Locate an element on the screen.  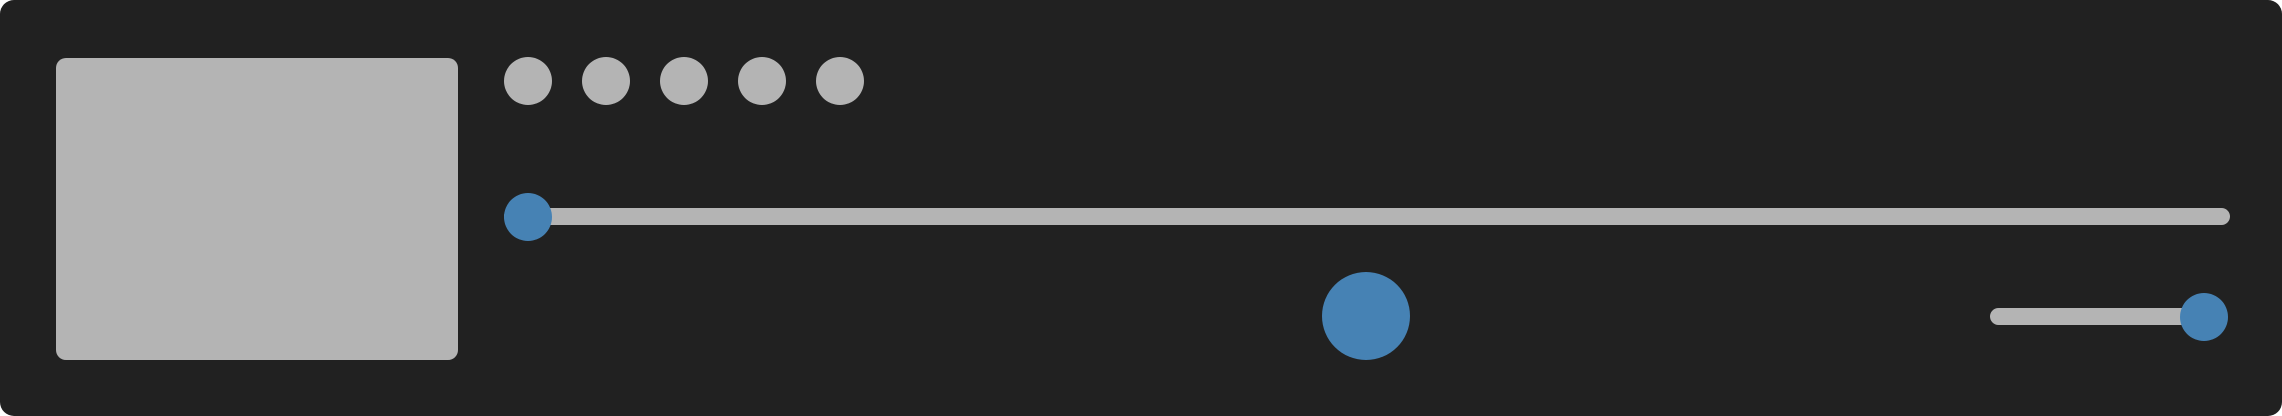
volume-track is located at coordinates (2108, 316).